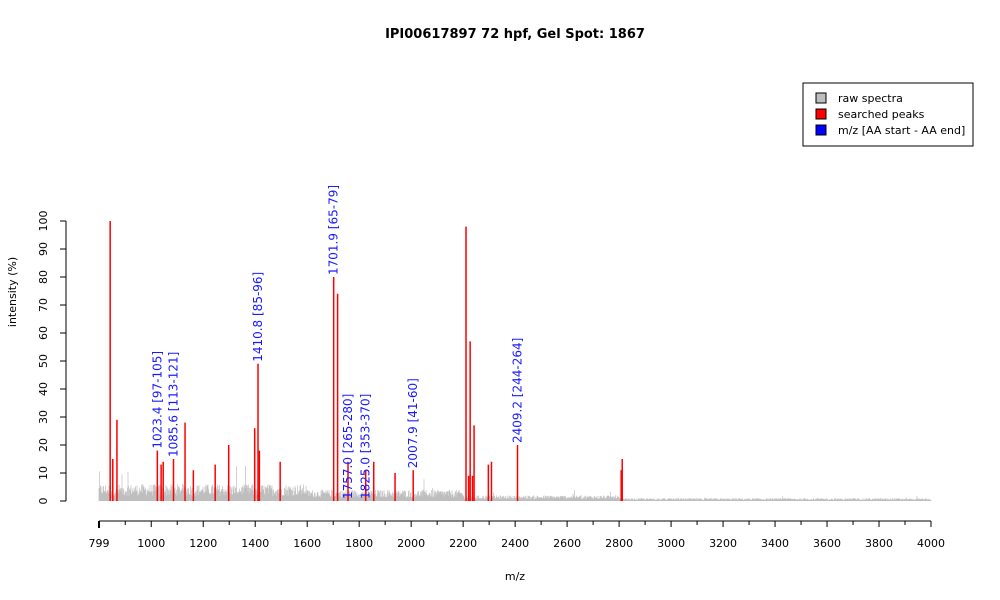 Image resolution: width=1000 pixels, height=600 pixels. Describe the element at coordinates (879, 543) in the screenshot. I see `x-tick-label-15: 3800` at that location.